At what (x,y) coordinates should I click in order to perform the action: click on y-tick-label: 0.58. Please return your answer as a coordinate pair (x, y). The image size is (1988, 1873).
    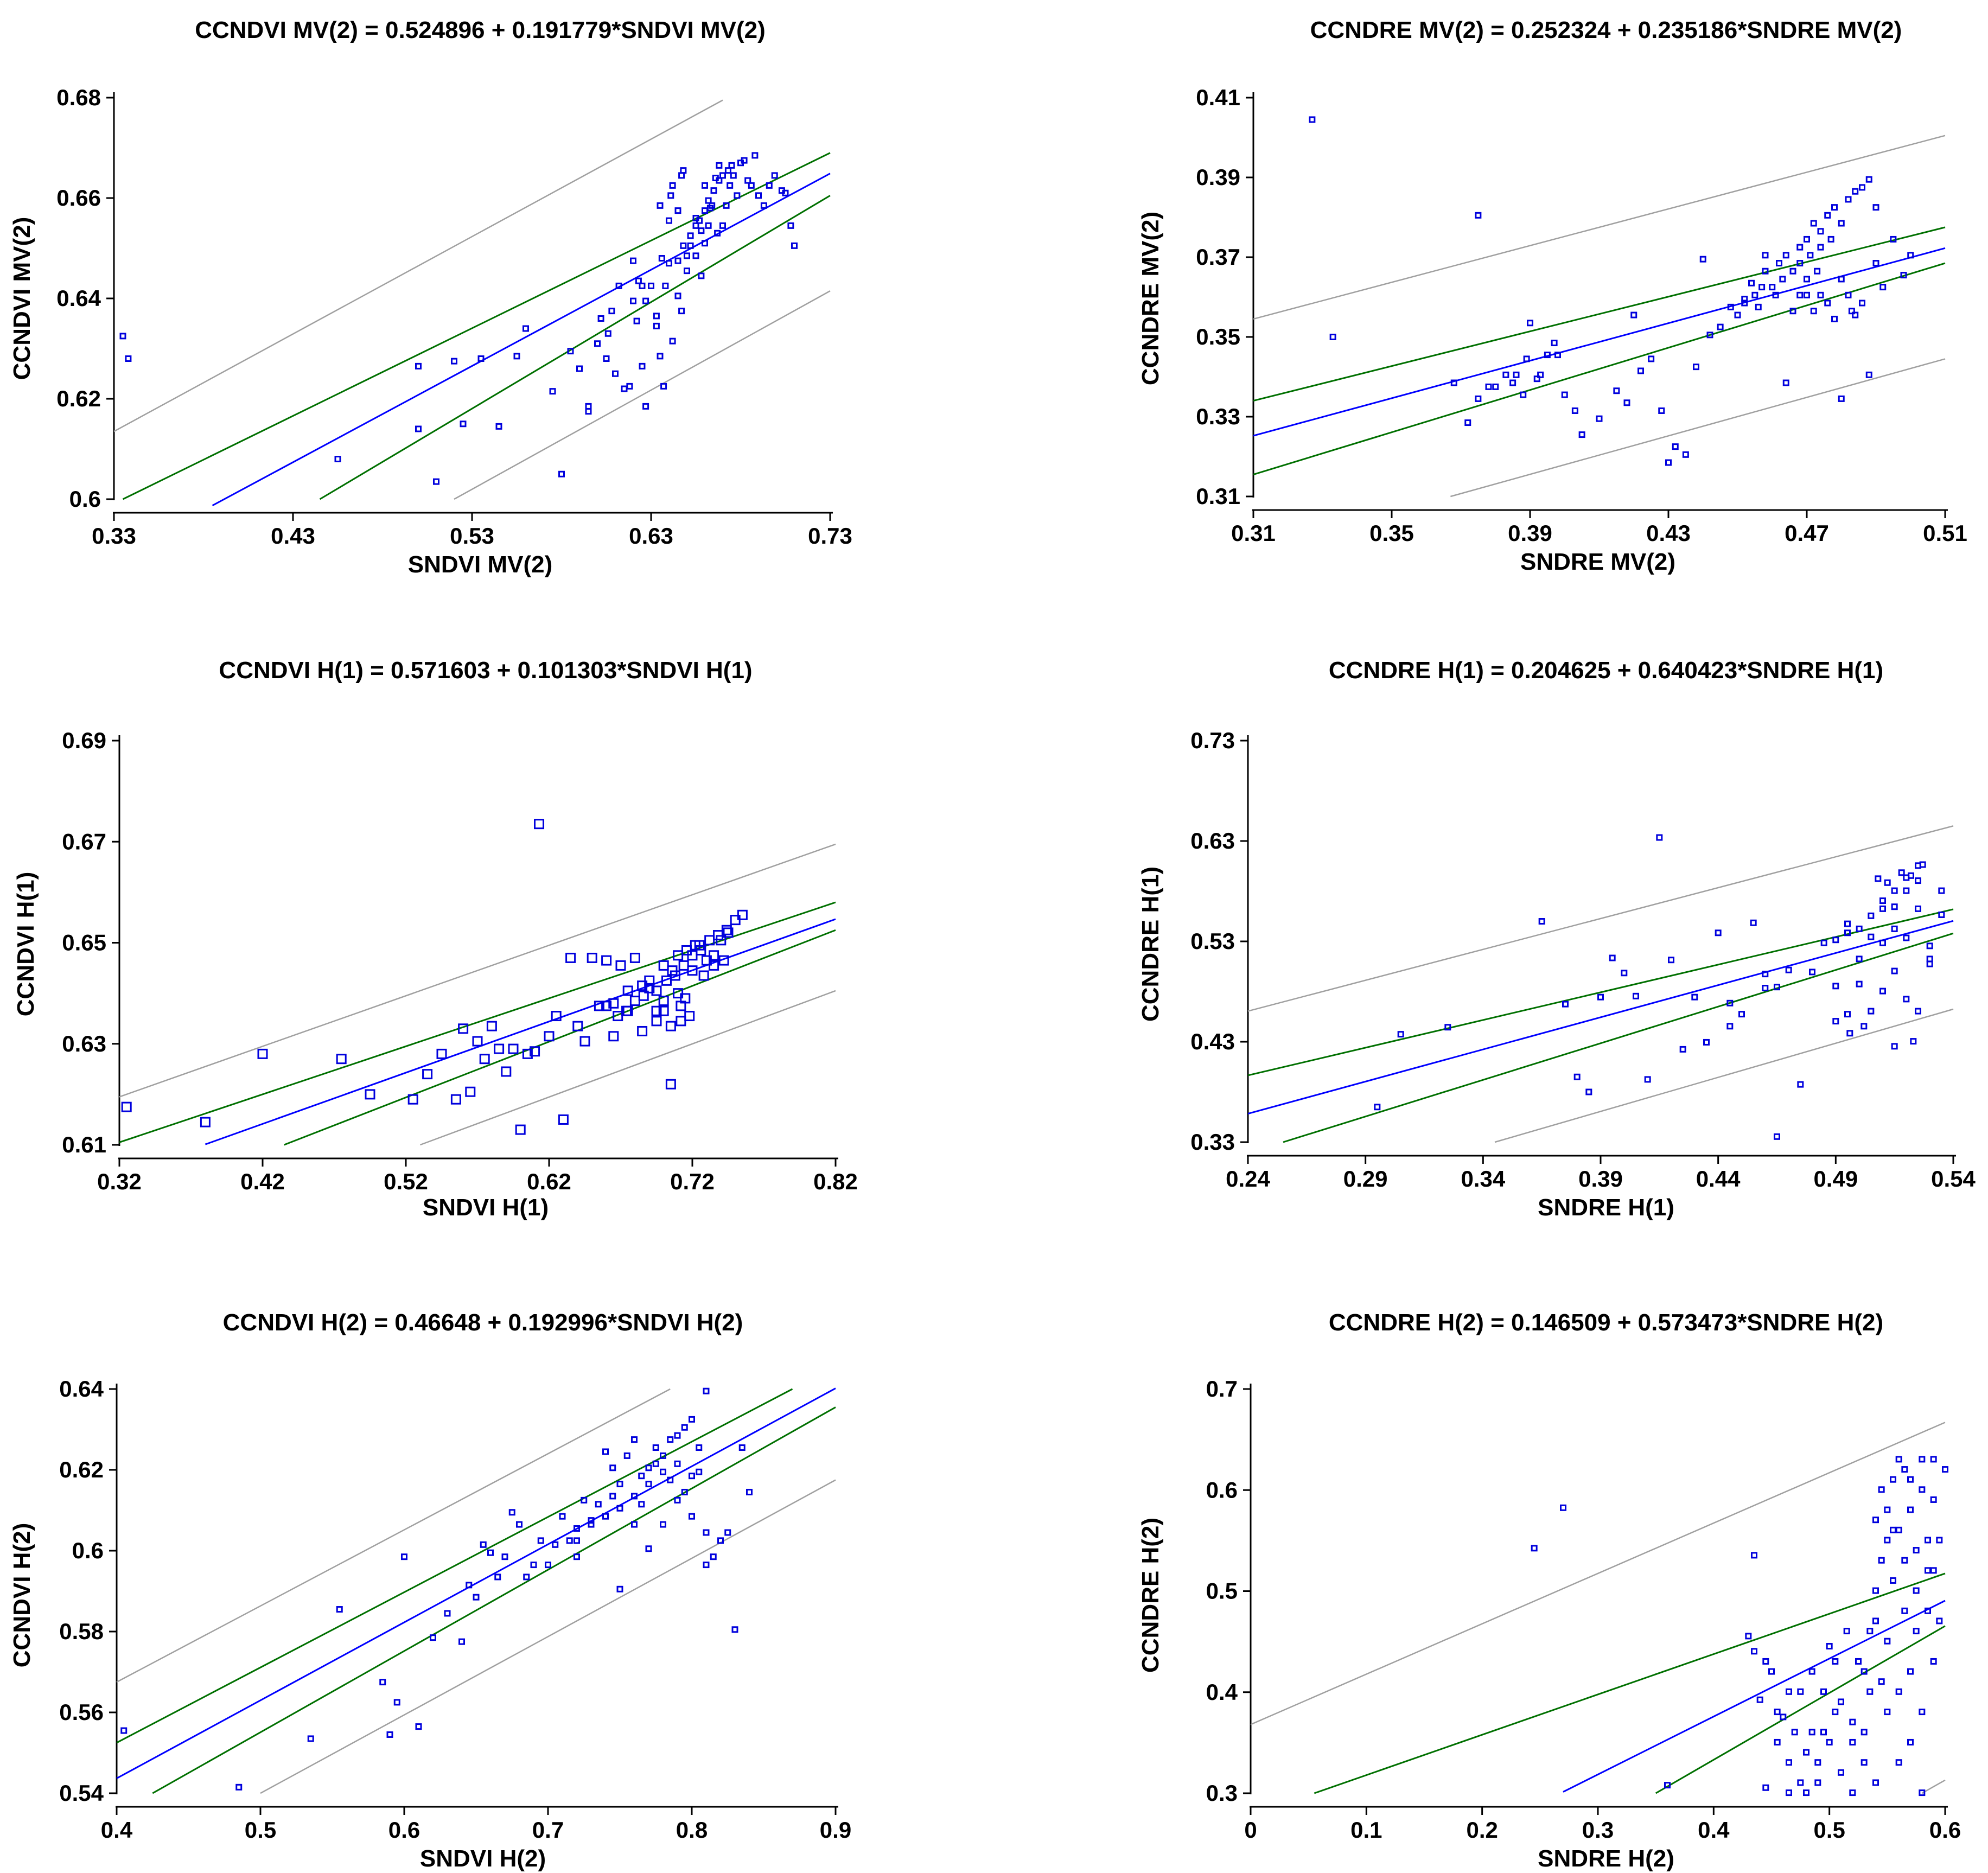
    Looking at the image, I should click on (82, 1631).